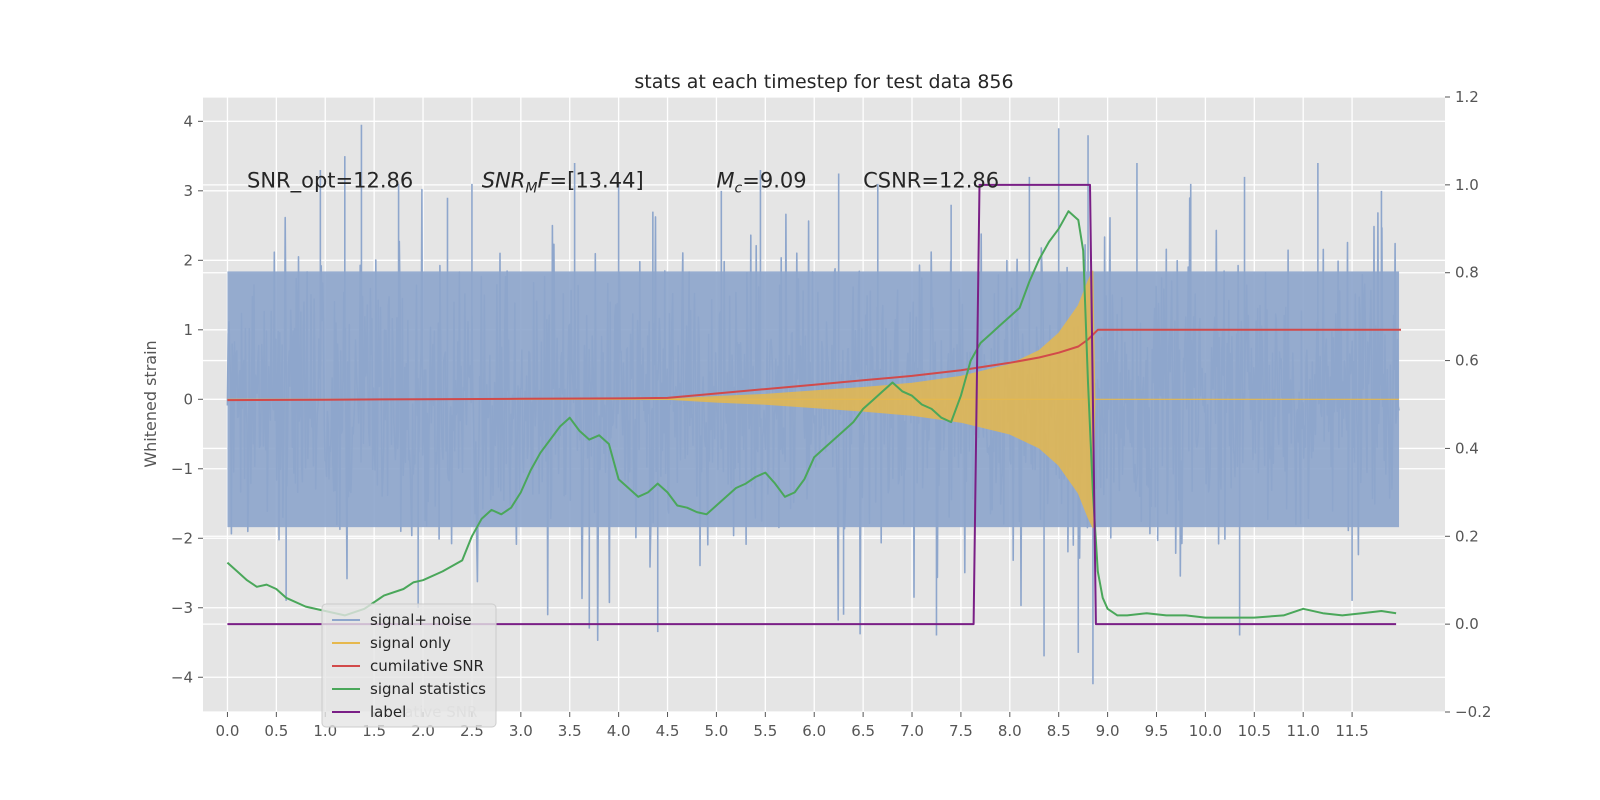 This screenshot has height=800, width=1600. Describe the element at coordinates (668, 731) in the screenshot. I see `x-tick-label: 4.5` at that location.